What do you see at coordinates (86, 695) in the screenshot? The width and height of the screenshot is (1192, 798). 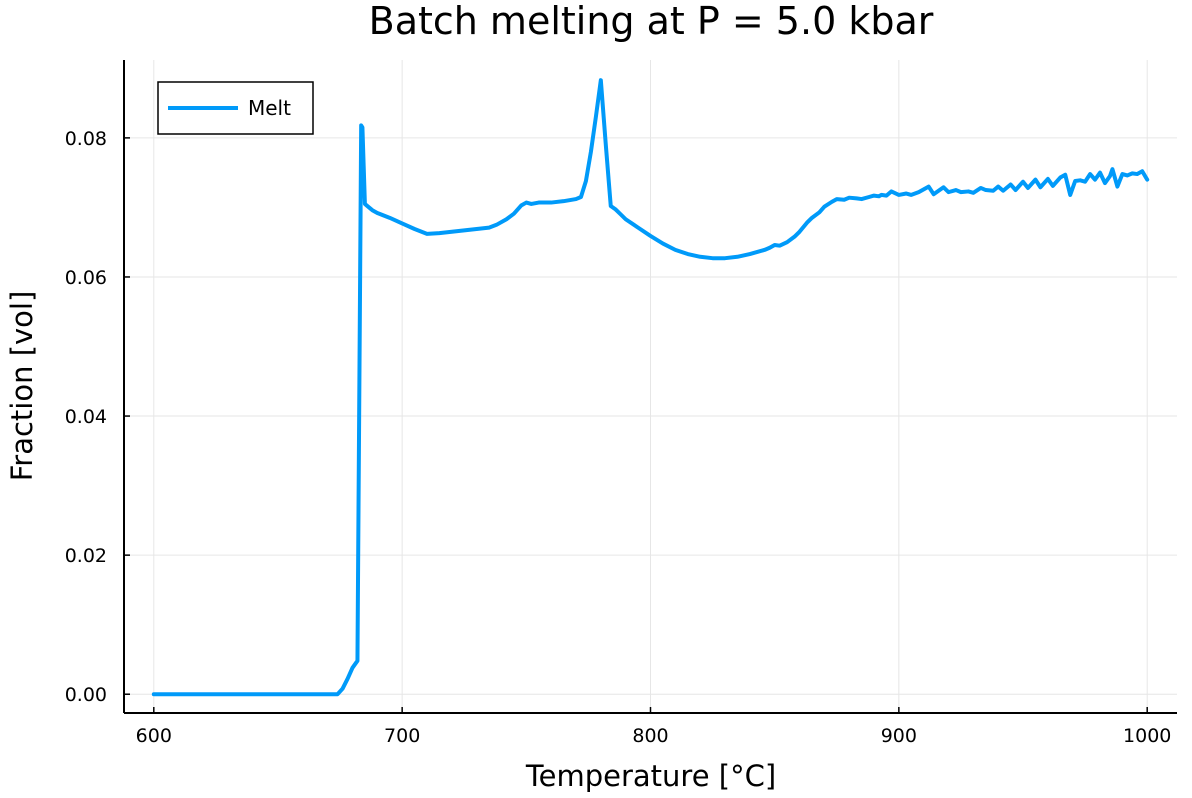 I see `y-tick-label: 0.00` at bounding box center [86, 695].